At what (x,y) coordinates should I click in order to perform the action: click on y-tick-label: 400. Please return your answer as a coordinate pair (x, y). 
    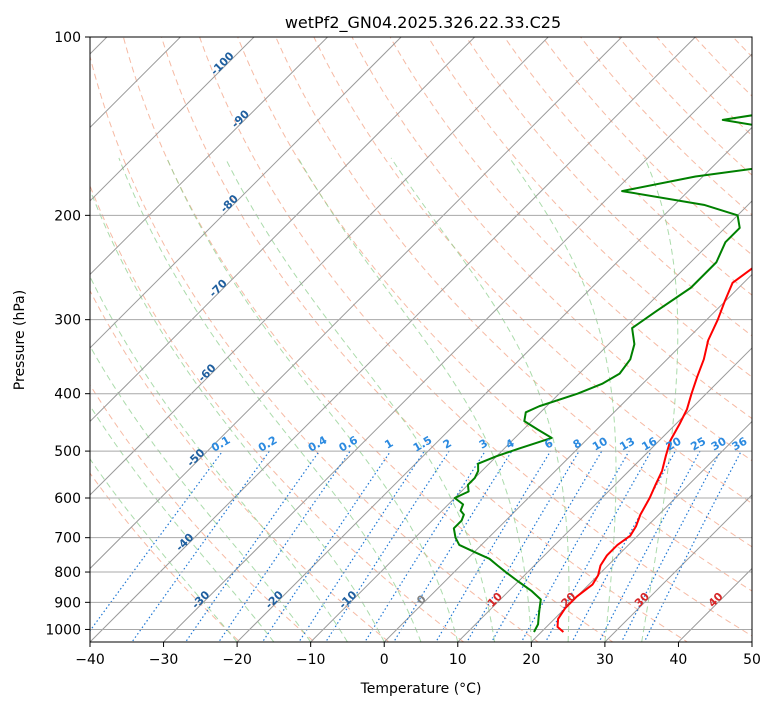
    Looking at the image, I should click on (67, 395).